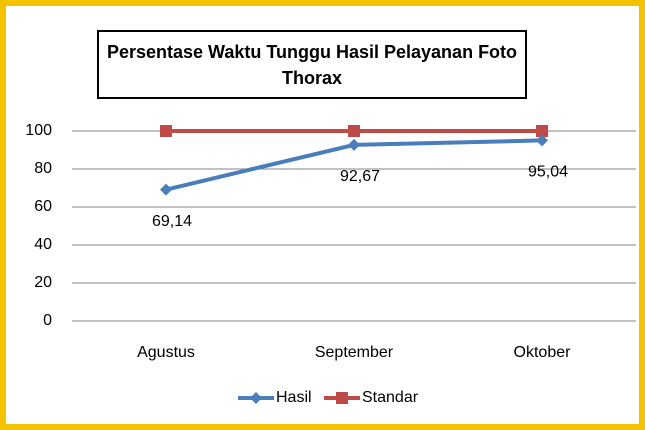 The height and width of the screenshot is (430, 645). What do you see at coordinates (172, 221) in the screenshot?
I see `data-label: 69,14` at bounding box center [172, 221].